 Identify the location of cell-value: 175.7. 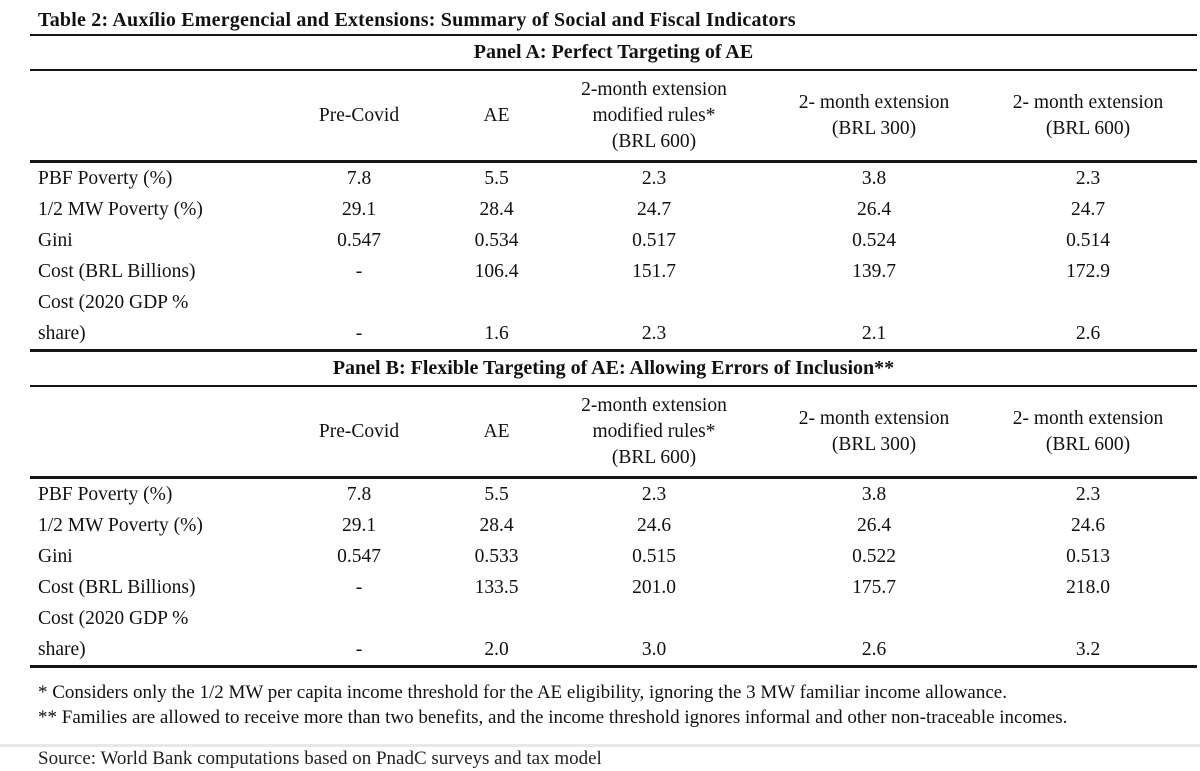
(874, 587).